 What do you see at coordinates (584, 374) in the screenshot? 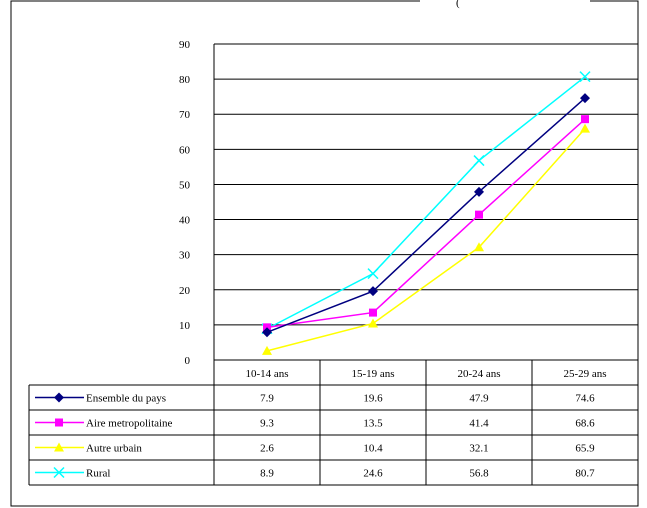
I see `x-category-label: 25-29 ans` at bounding box center [584, 374].